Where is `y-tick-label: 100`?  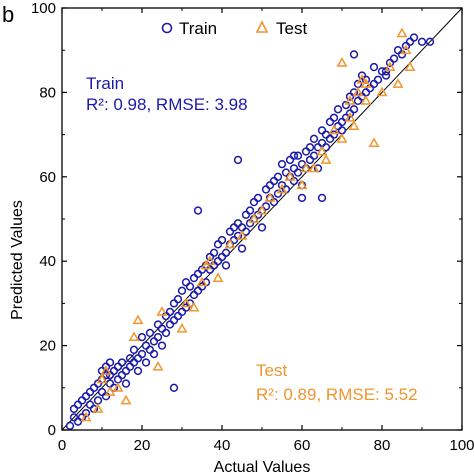
y-tick-label: 100 is located at coordinates (43, 8).